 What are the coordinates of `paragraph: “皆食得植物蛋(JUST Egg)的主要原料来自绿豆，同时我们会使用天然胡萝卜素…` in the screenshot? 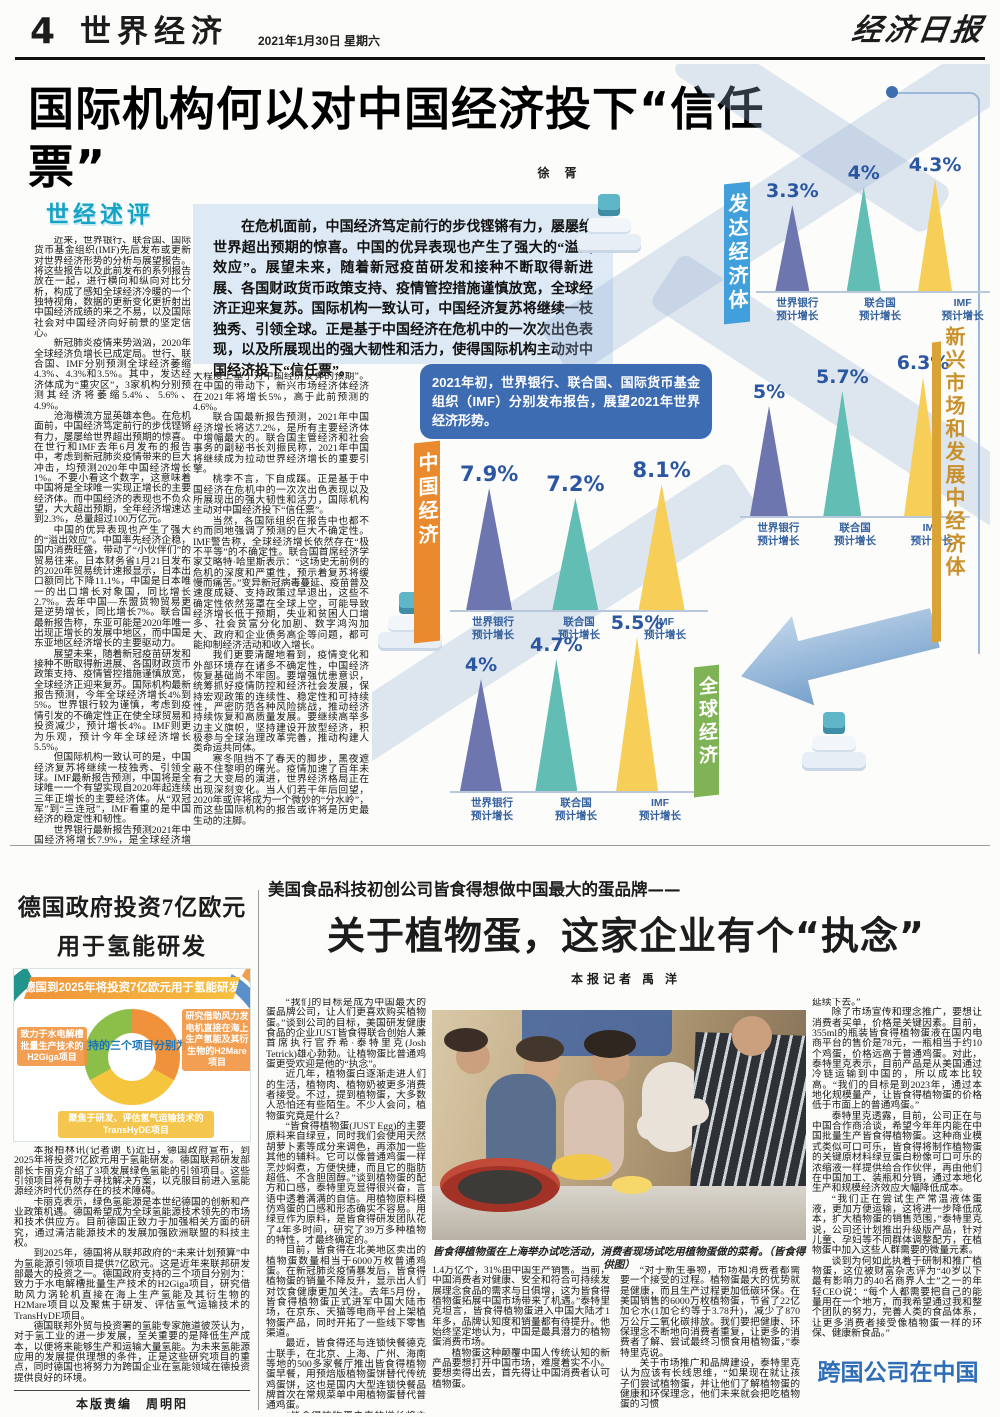 It's located at (346, 1183).